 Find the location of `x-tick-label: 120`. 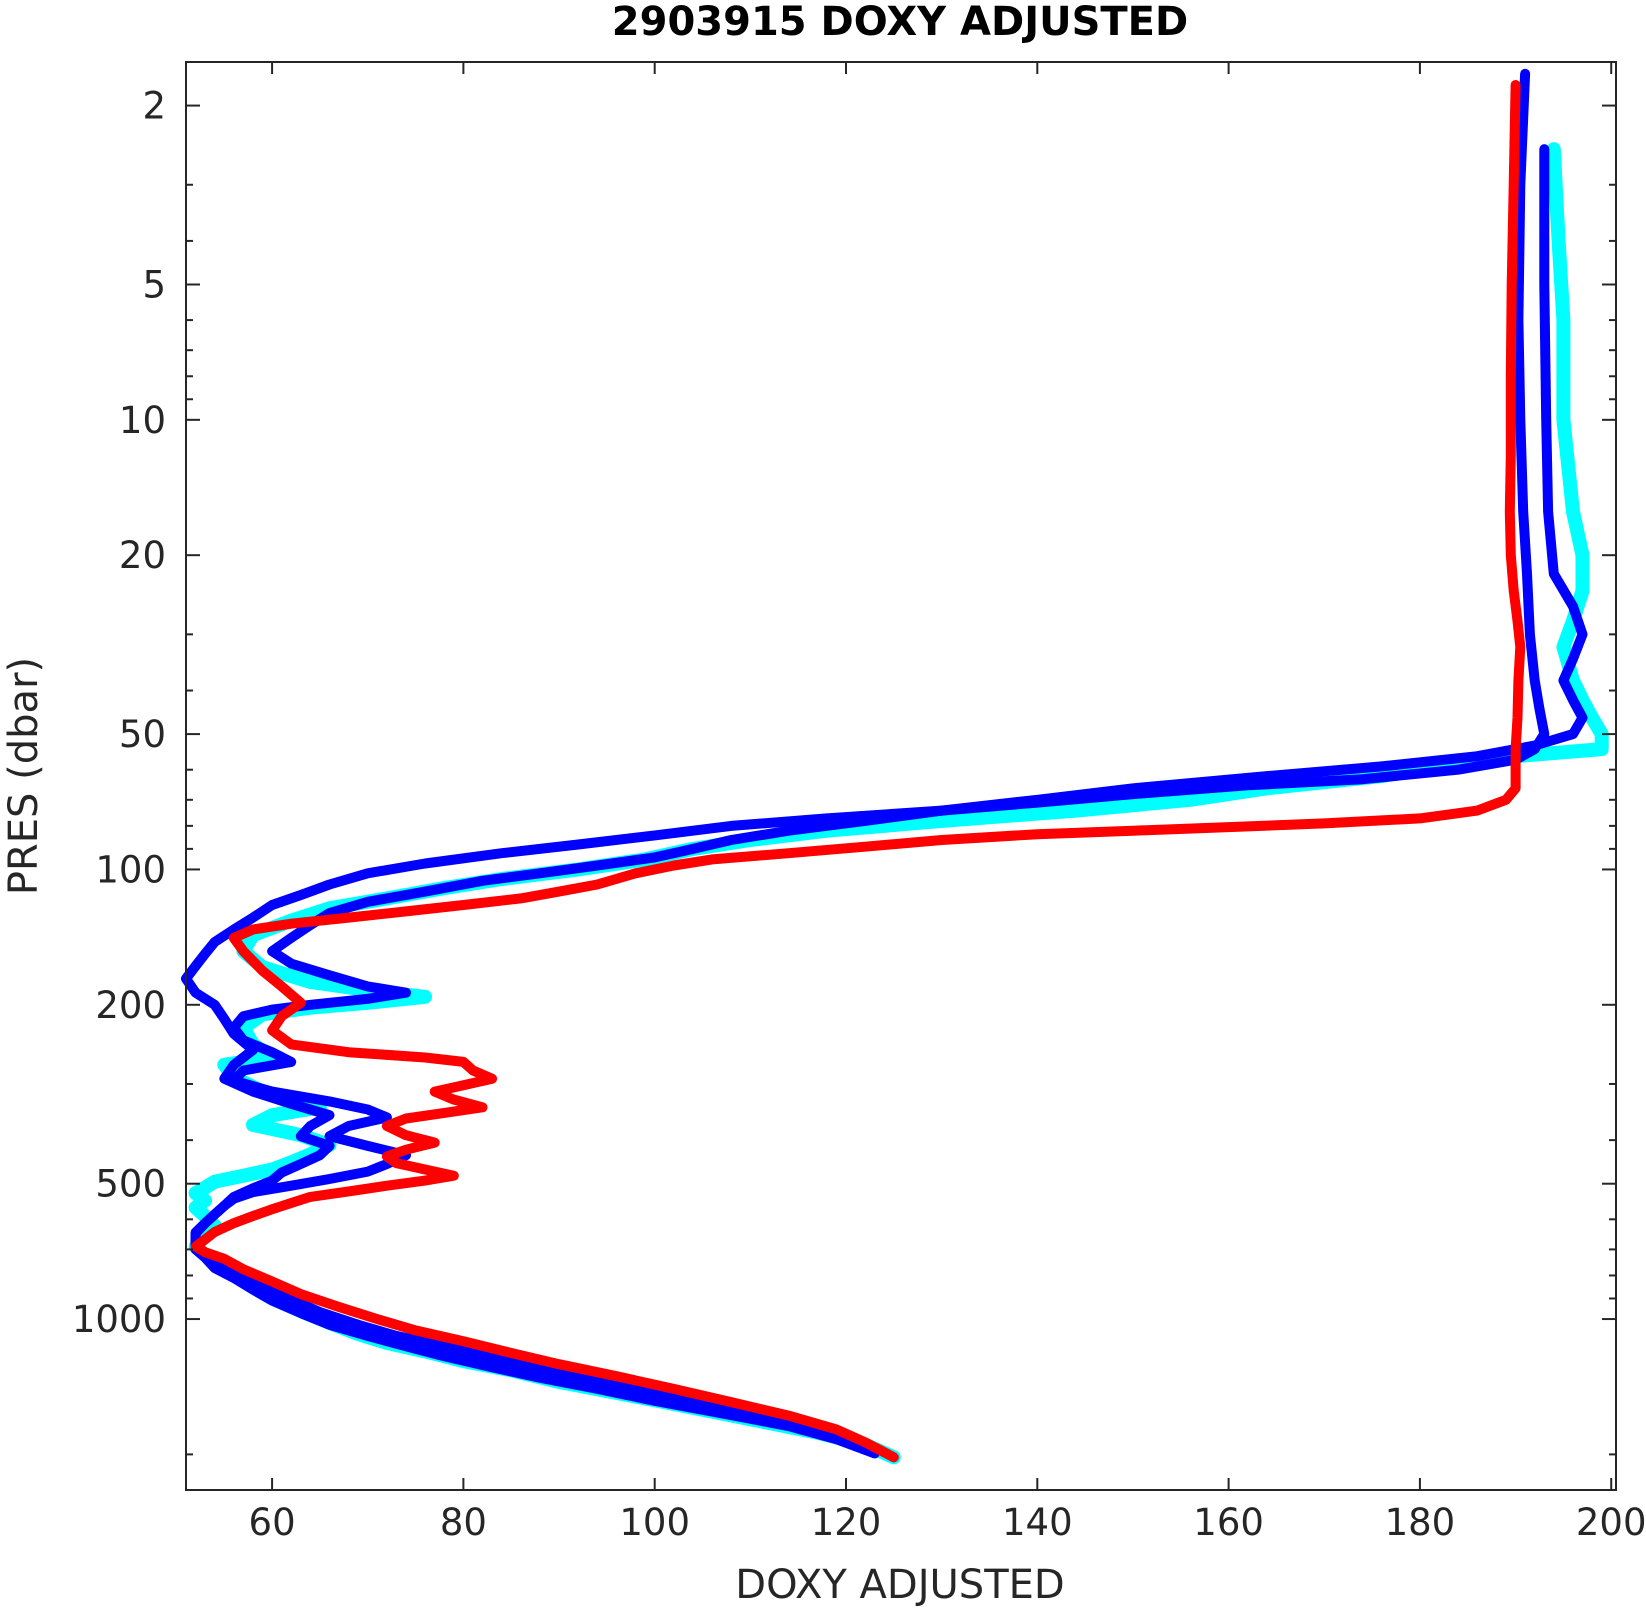

x-tick-label: 120 is located at coordinates (846, 1522).